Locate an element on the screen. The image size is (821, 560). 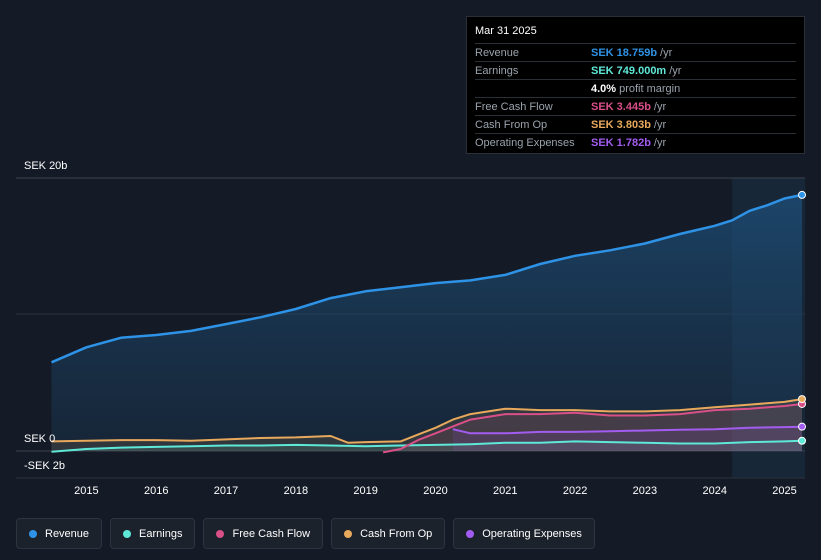
legend-item-cash-from-op: Cash From Op is located at coordinates (388, 533).